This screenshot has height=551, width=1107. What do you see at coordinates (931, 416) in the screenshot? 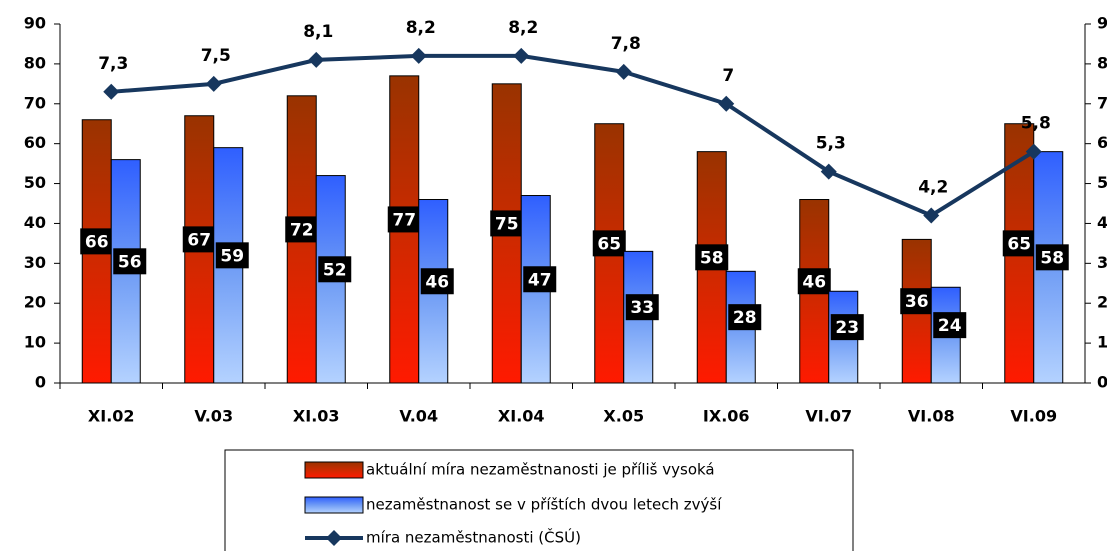
I see `x-tick-label: VI.08` at bounding box center [931, 416].